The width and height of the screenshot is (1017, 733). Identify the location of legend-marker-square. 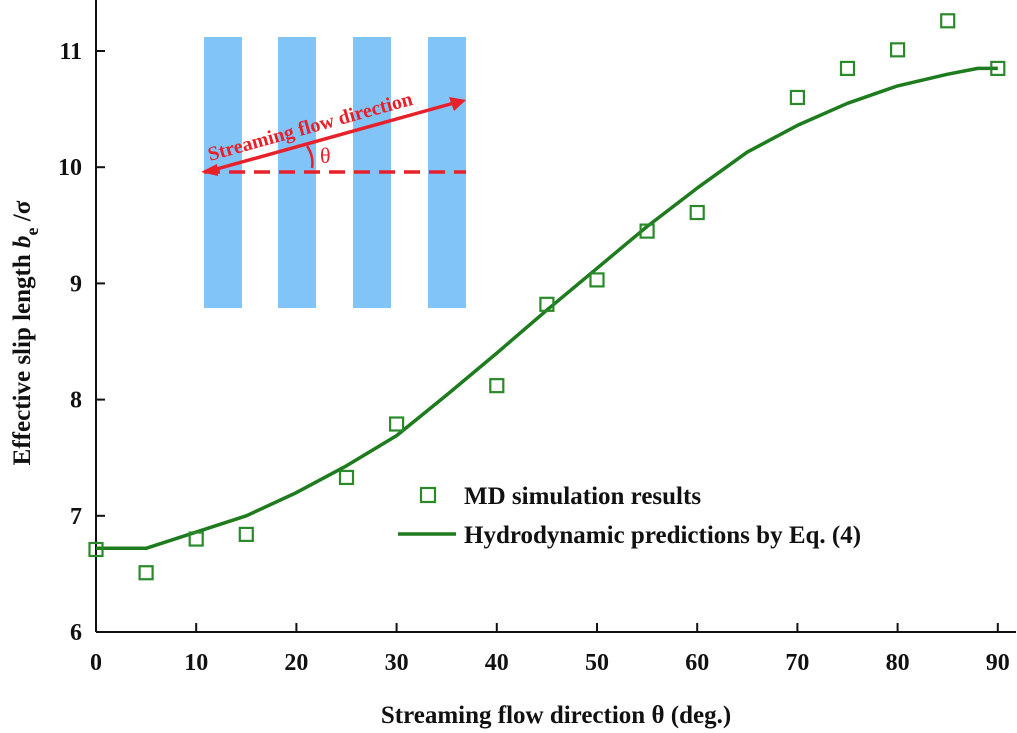
(428, 495).